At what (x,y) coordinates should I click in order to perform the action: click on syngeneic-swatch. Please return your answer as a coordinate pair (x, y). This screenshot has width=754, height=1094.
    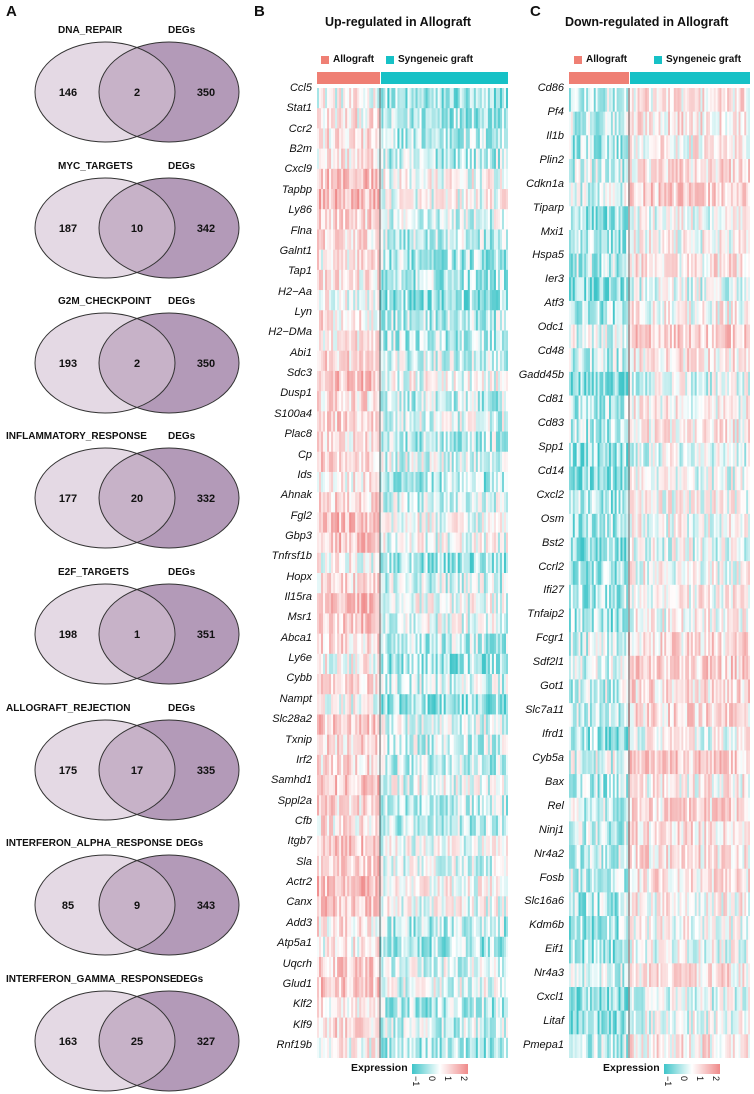
    Looking at the image, I should click on (658, 59).